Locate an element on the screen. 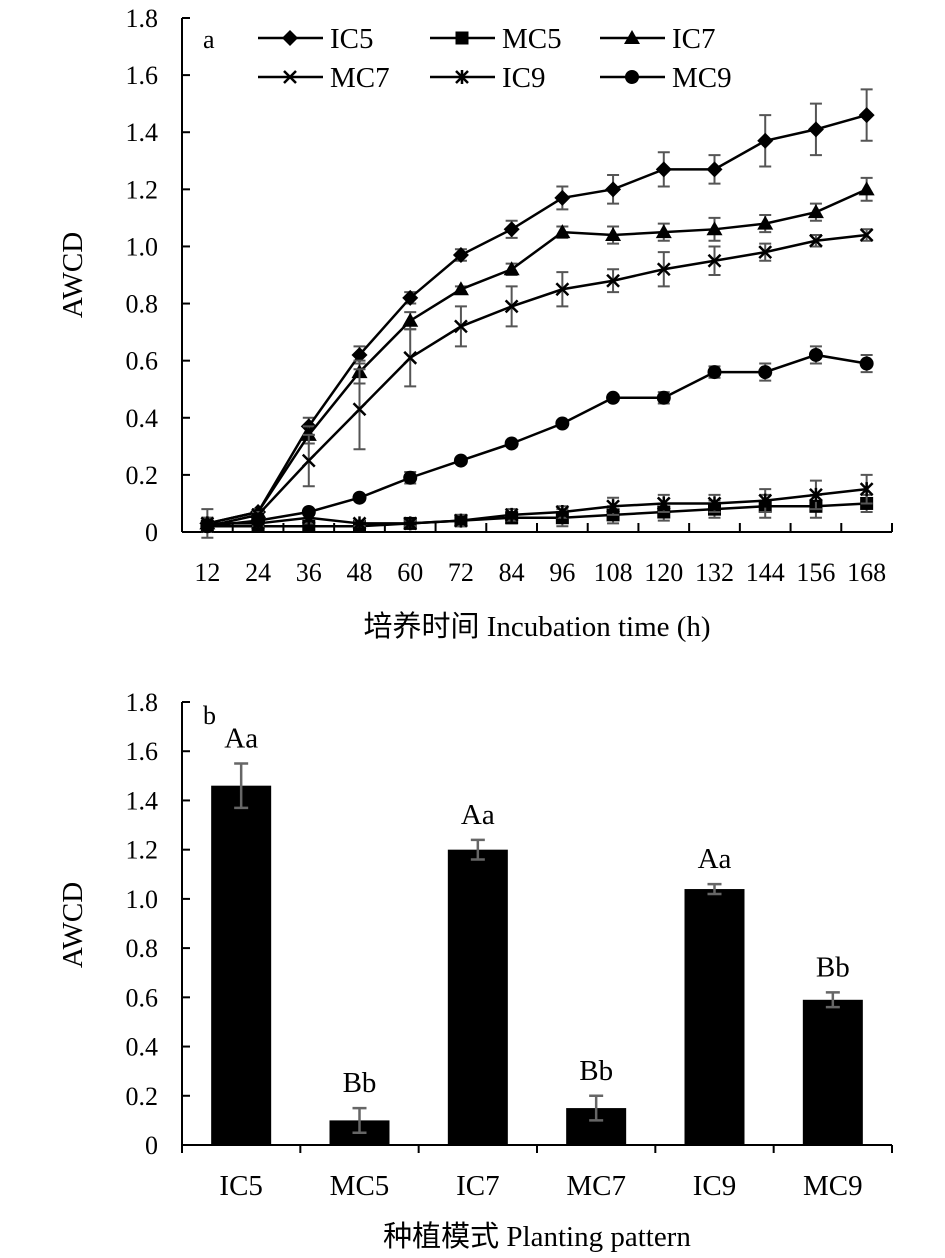 This screenshot has height=1258, width=945. panel-a-y-tick-label: 0.4 is located at coordinates (142, 418).